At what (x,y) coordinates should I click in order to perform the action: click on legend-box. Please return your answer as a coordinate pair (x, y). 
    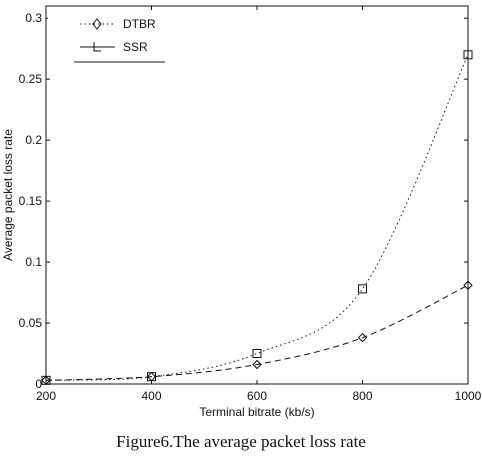
    Looking at the image, I should click on (107, 36).